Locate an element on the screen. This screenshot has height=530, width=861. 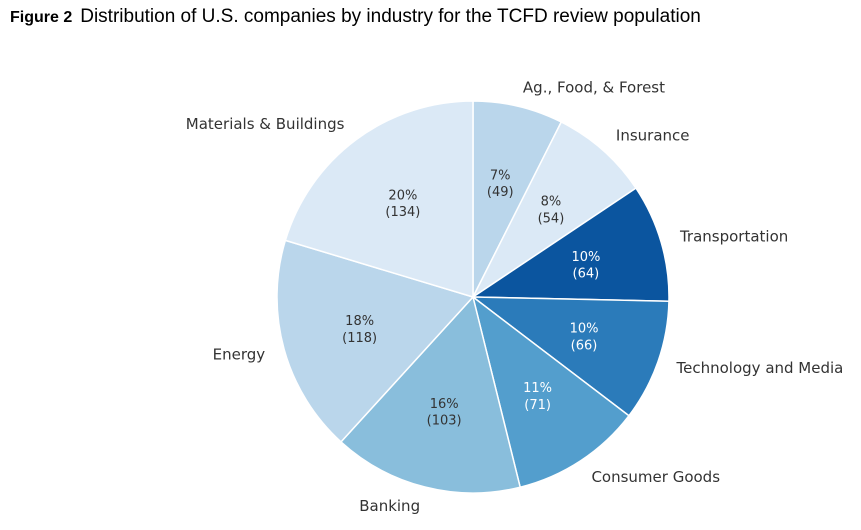
slice-value-consumer-goods: 11% (71) is located at coordinates (537, 397).